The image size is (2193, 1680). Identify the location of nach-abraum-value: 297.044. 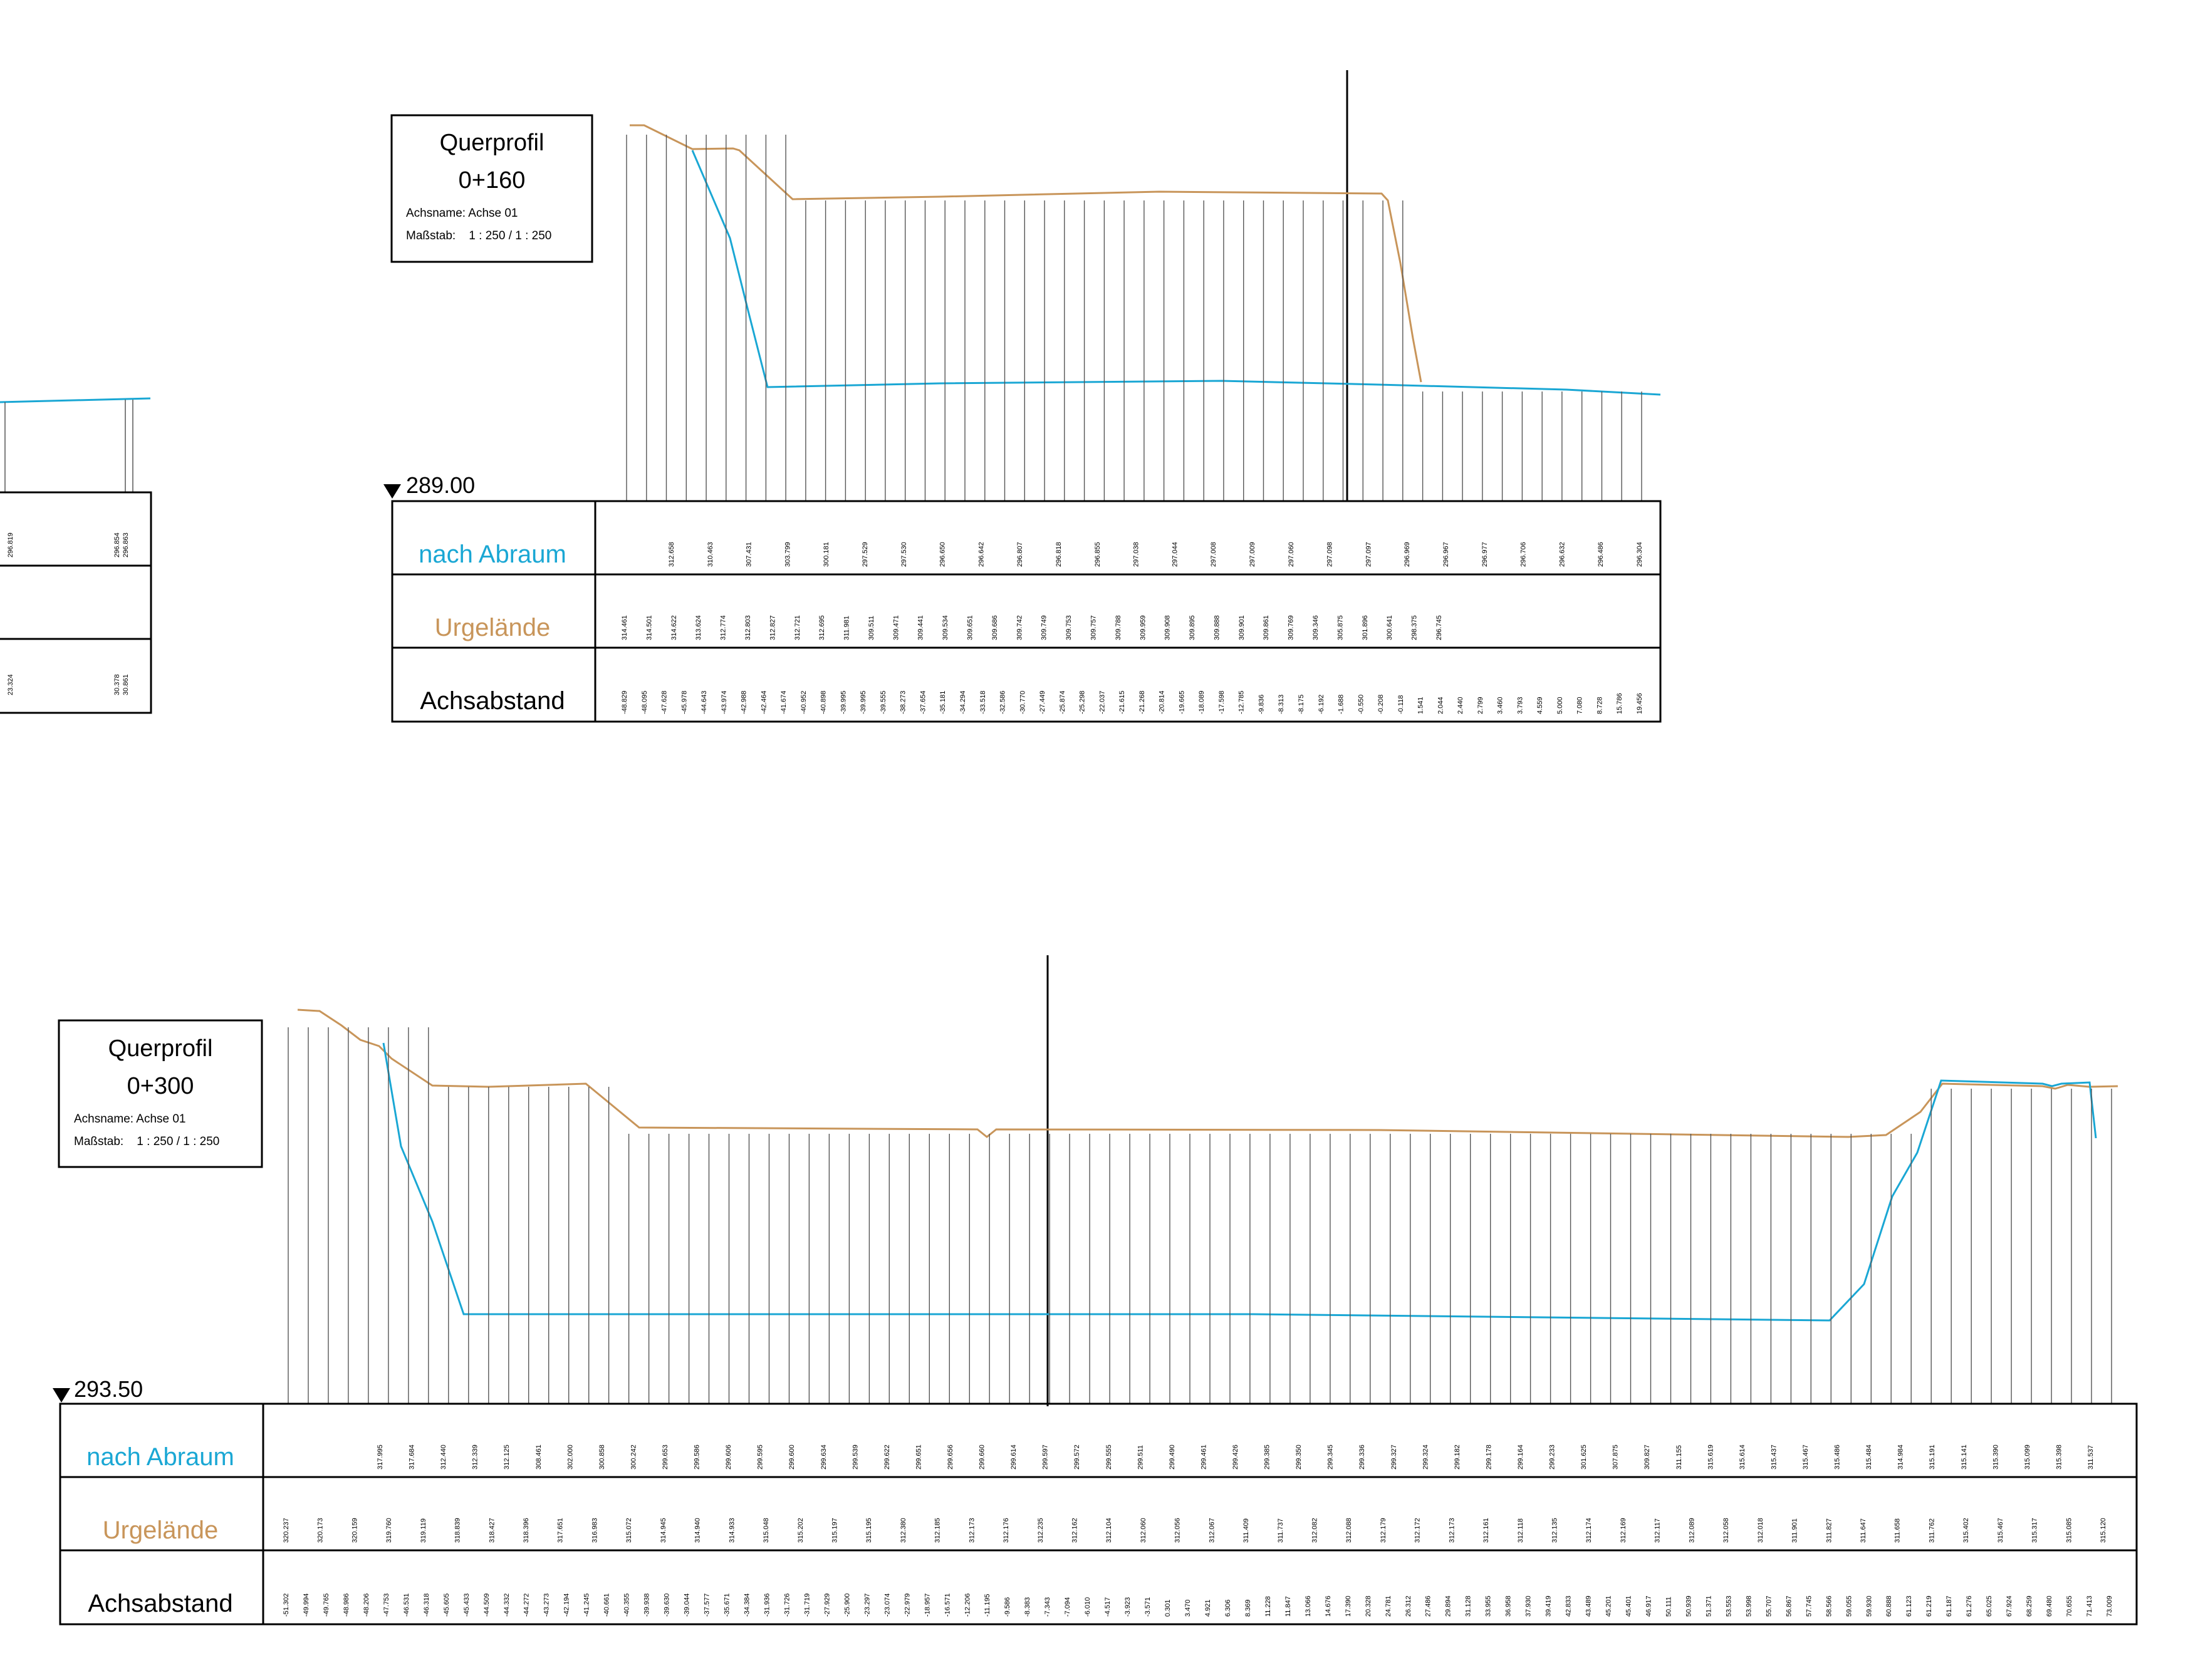
(1175, 555).